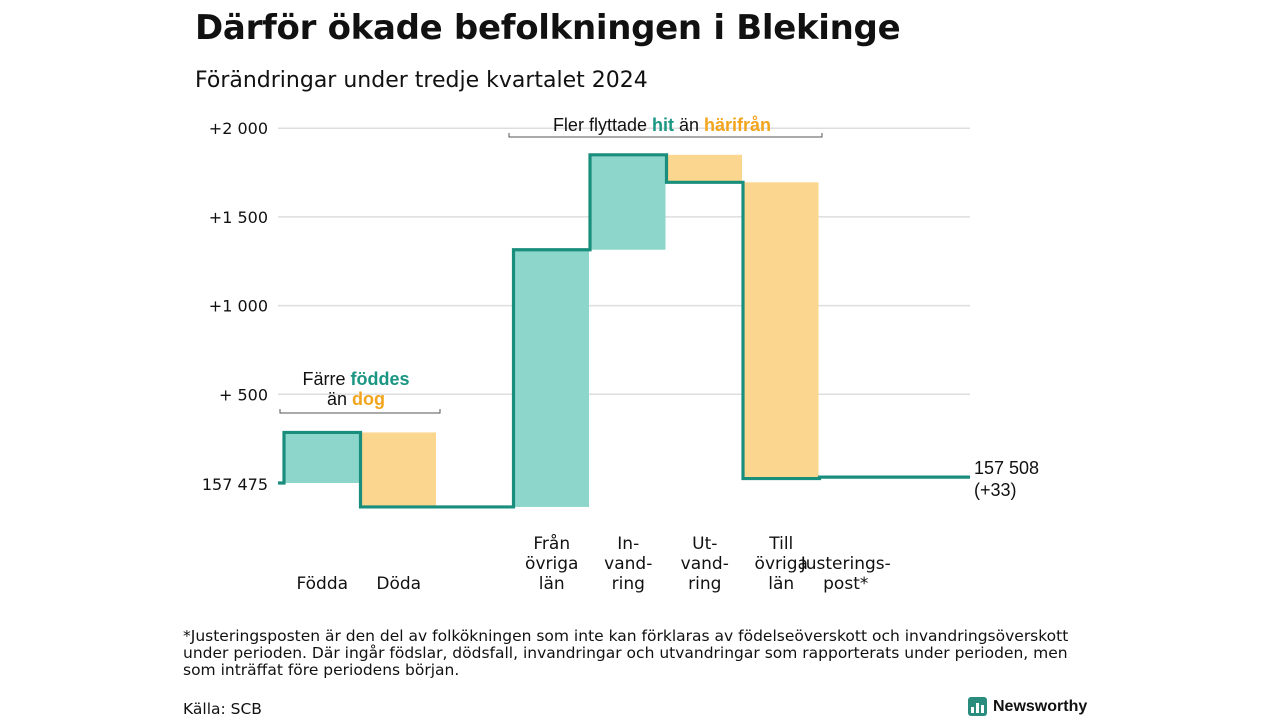 This screenshot has width=1280, height=720. I want to click on category-label: Från, so click(551, 543).